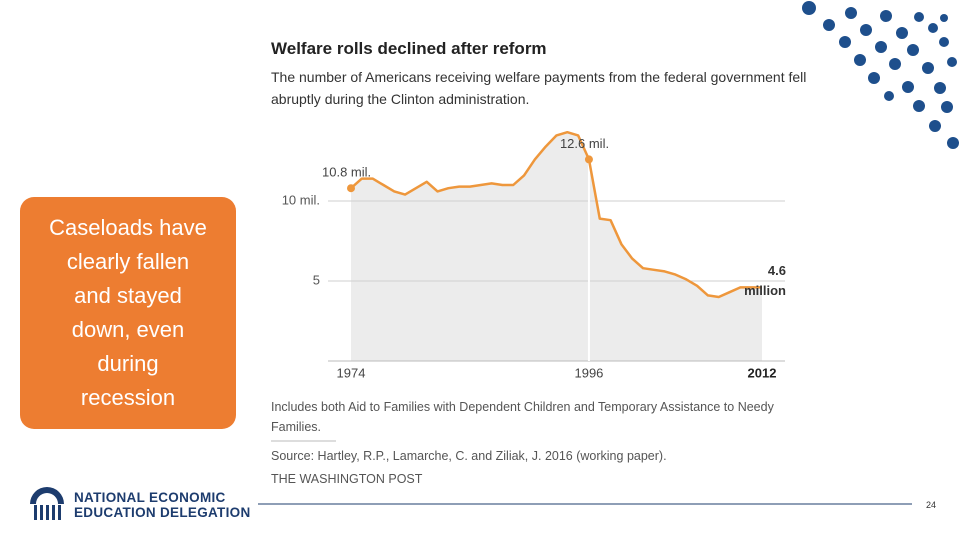 The width and height of the screenshot is (960, 540). I want to click on logo-icon, so click(47, 503).